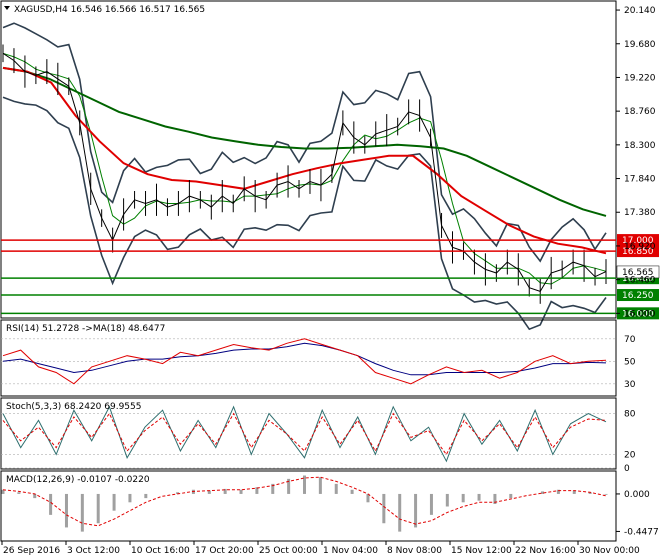 Image resolution: width=660 pixels, height=560 pixels. Describe the element at coordinates (31, 551) in the screenshot. I see `x-tick-label-0: 26 Sep 2016` at that location.